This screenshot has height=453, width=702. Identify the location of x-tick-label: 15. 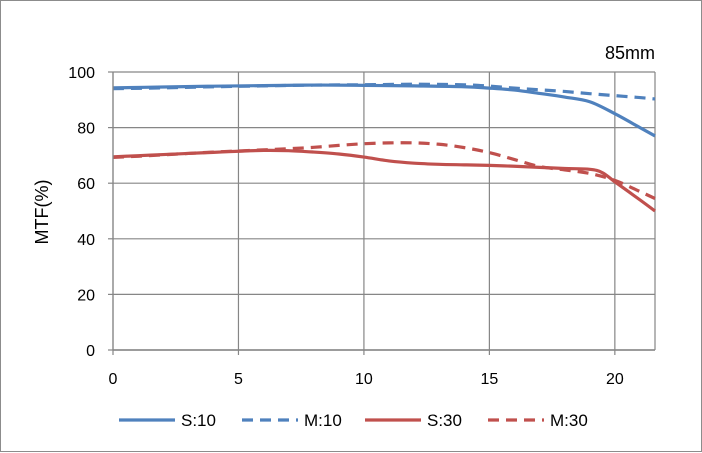
(489, 379).